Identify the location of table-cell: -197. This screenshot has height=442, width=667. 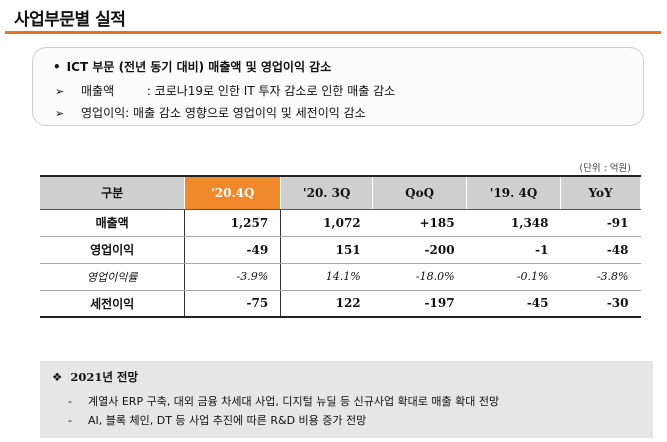
(419, 304).